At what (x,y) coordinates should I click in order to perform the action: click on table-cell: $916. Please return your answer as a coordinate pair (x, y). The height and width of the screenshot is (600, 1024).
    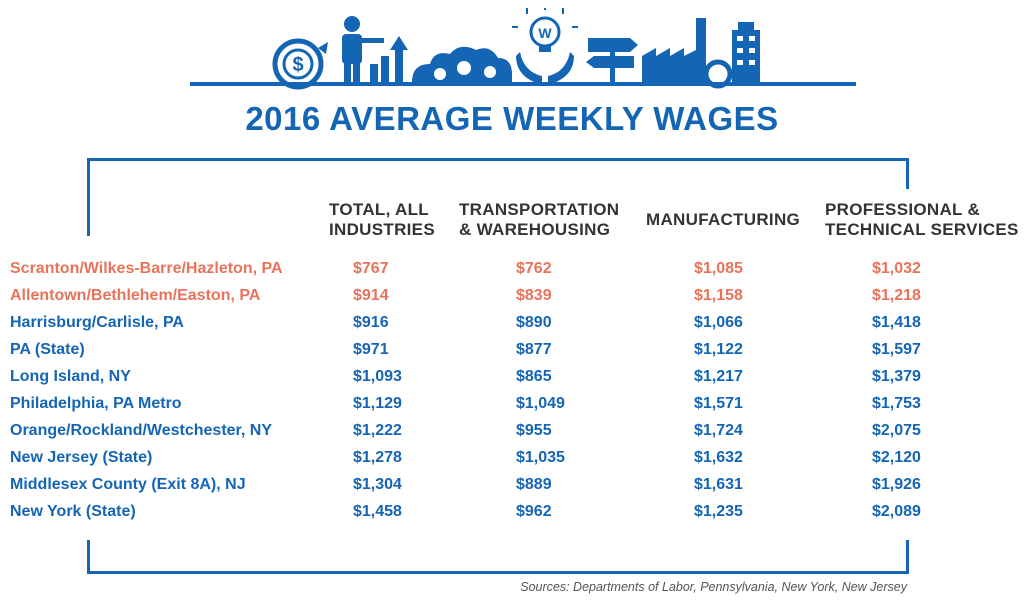
    Looking at the image, I should click on (371, 322).